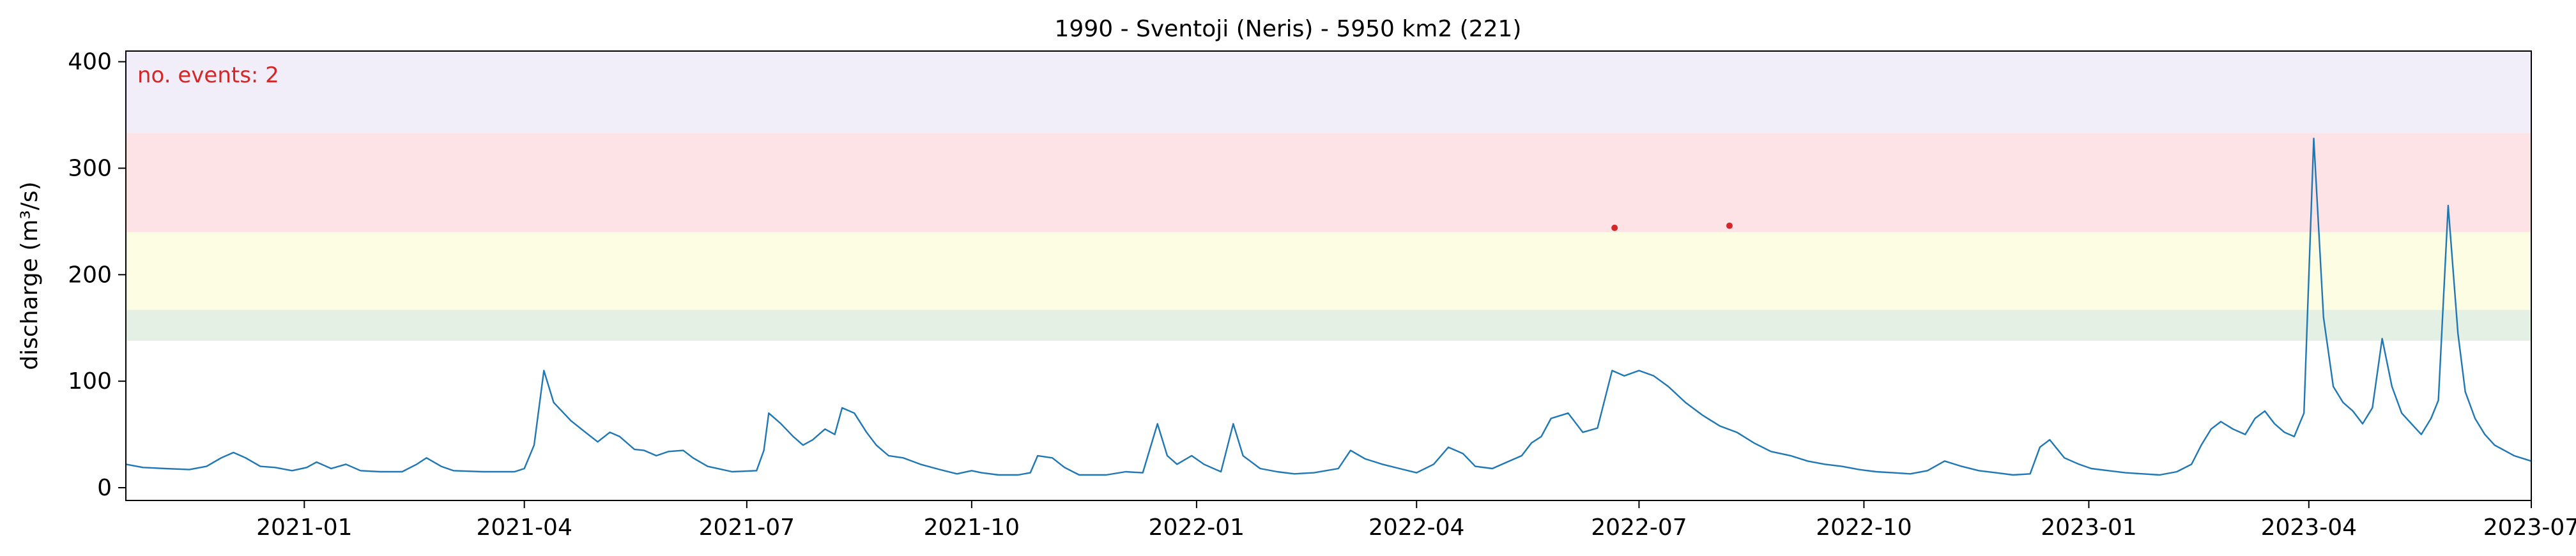  What do you see at coordinates (1639, 528) in the screenshot?
I see `x-tick-label-2022-07: 2022-07` at bounding box center [1639, 528].